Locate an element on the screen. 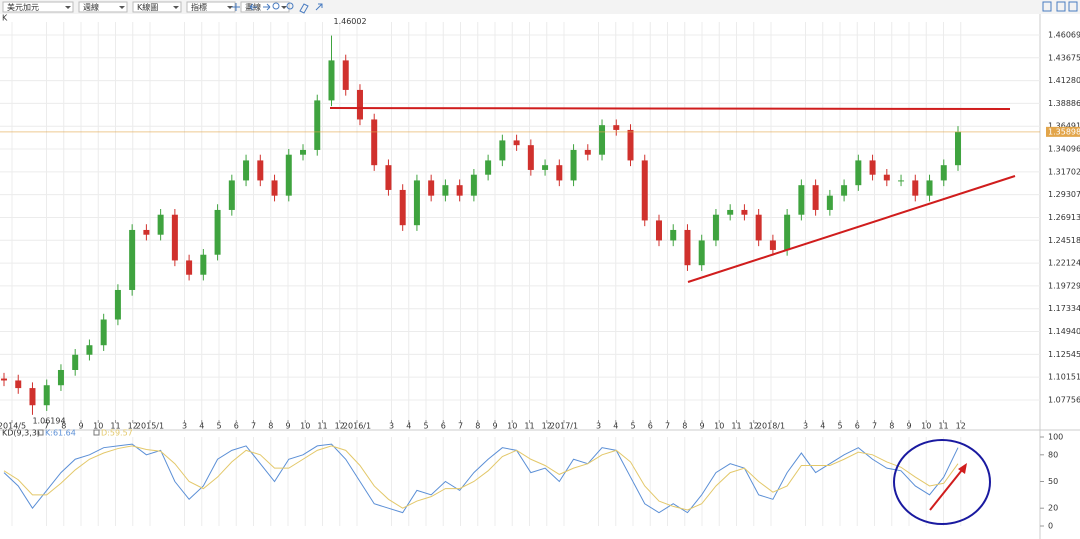 This screenshot has width=1080, height=539. toolbar-icons is located at coordinates (655, 7).